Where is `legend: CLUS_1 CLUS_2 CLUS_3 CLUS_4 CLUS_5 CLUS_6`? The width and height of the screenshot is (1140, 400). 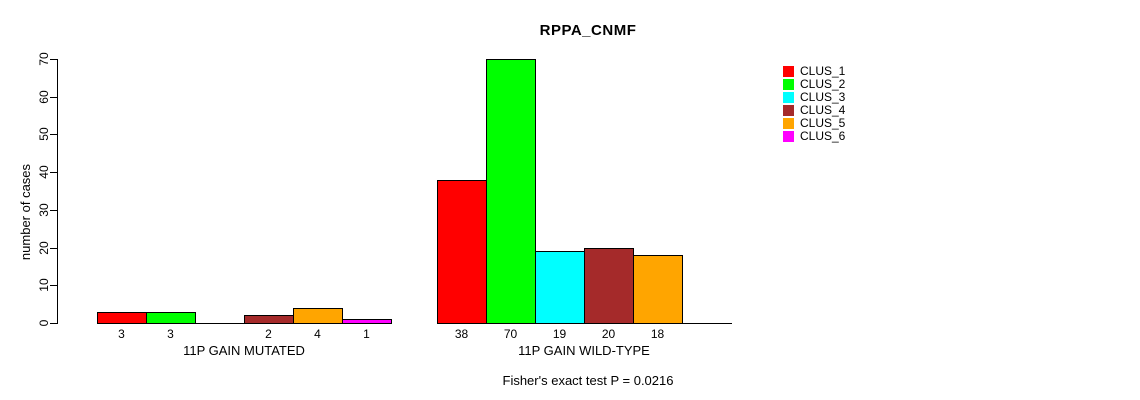
legend: CLUS_1 CLUS_2 CLUS_3 CLUS_4 CLUS_5 CLUS_6 is located at coordinates (843, 104).